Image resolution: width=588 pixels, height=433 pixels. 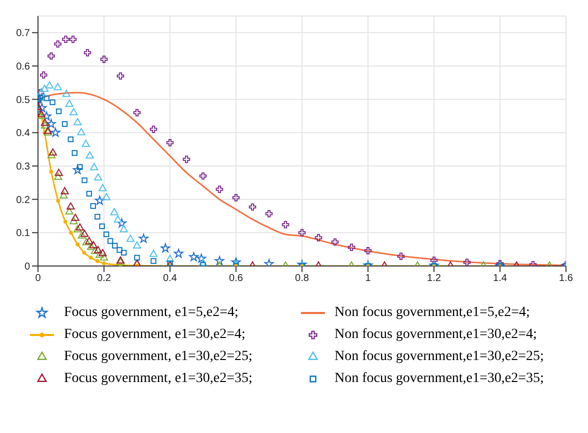 What do you see at coordinates (302, 278) in the screenshot?
I see `x-tick-label: 0.8` at bounding box center [302, 278].